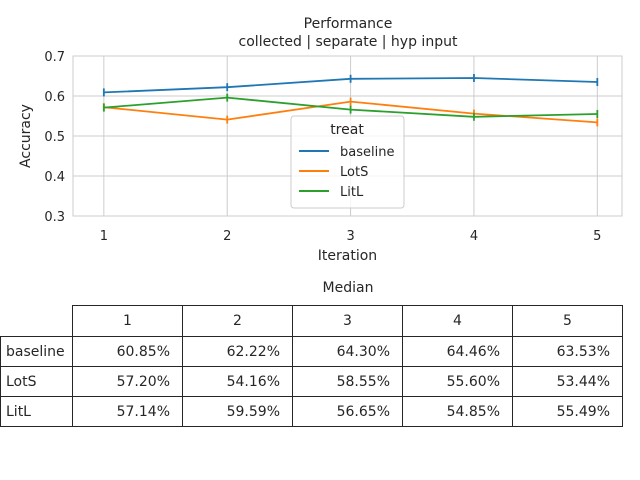  I want to click on table-cell: 59.59%, so click(237, 411).